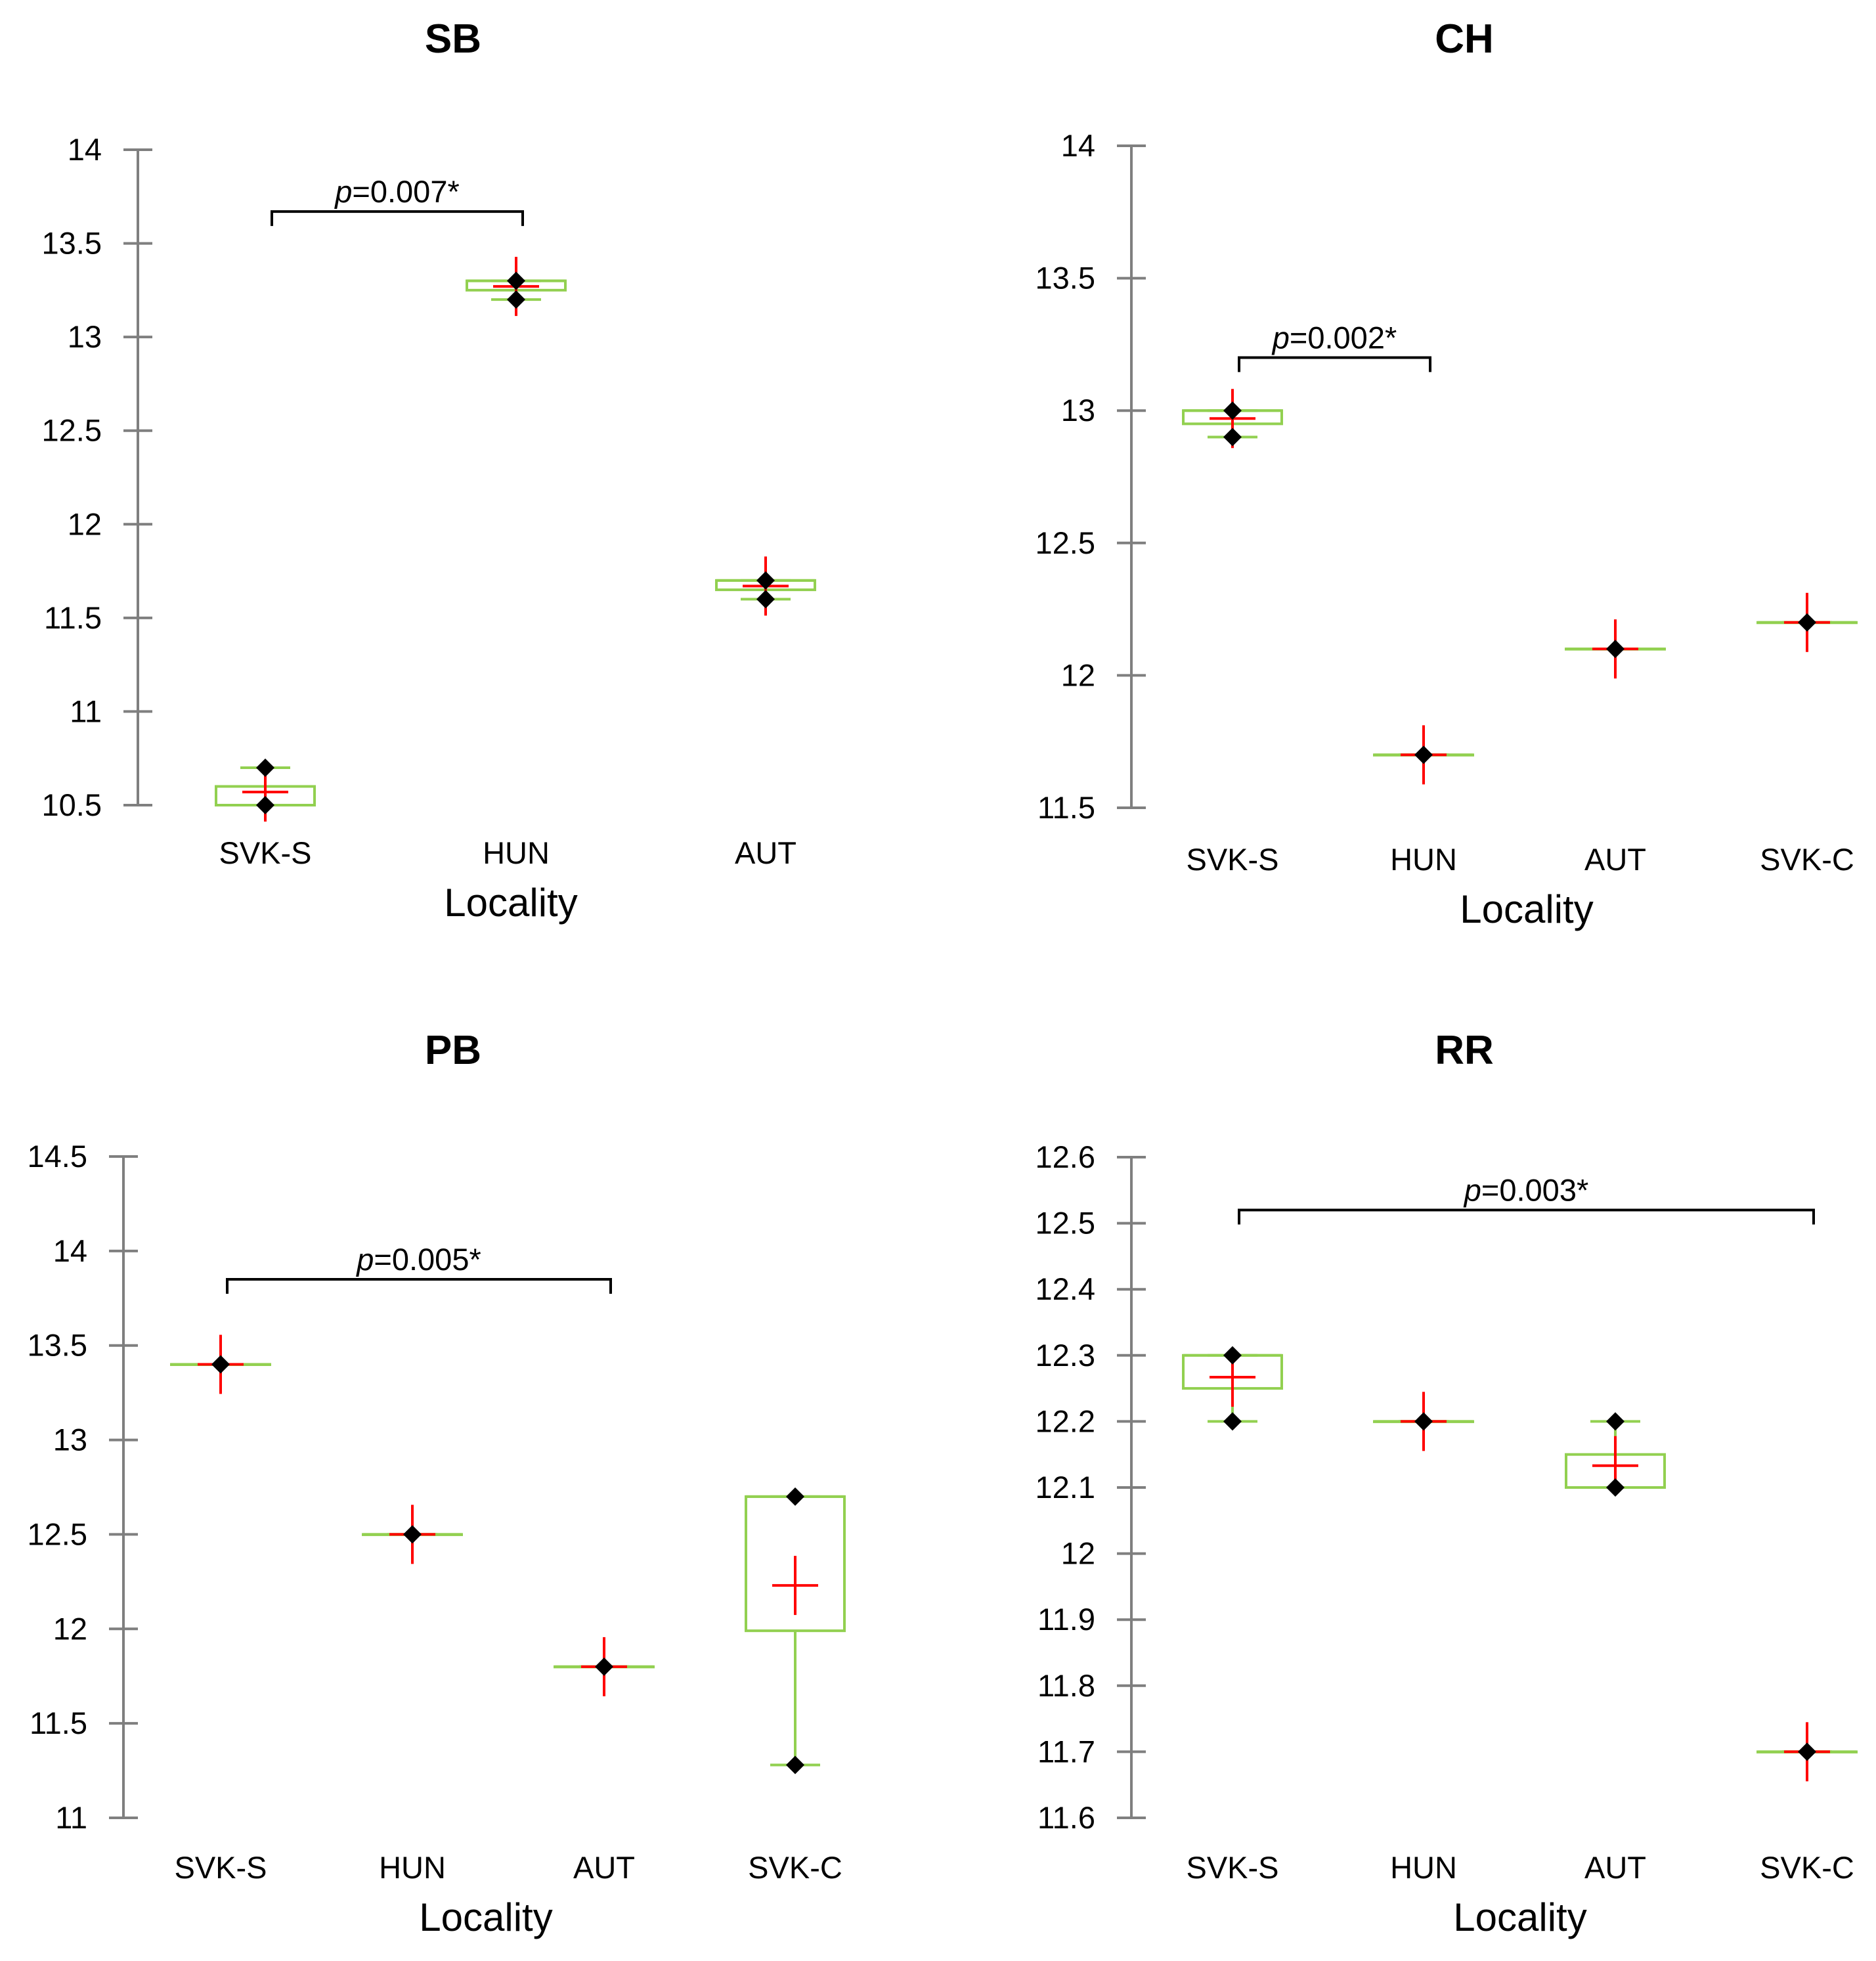  Describe the element at coordinates (1066, 1817) in the screenshot. I see `y-tick-label: 11.6` at that location.